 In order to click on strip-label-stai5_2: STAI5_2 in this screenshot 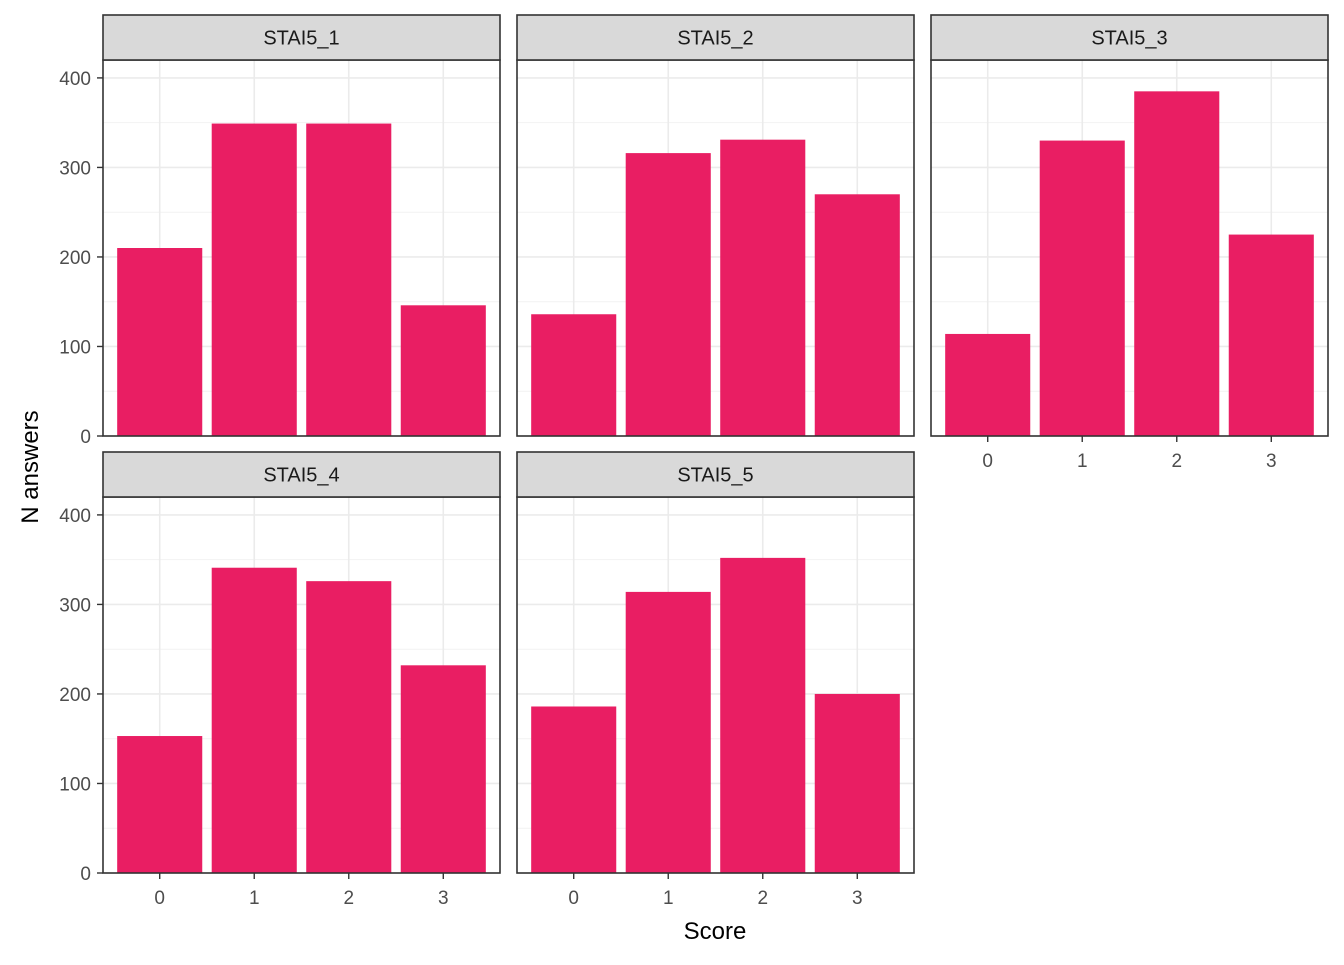, I will do `click(715, 39)`.